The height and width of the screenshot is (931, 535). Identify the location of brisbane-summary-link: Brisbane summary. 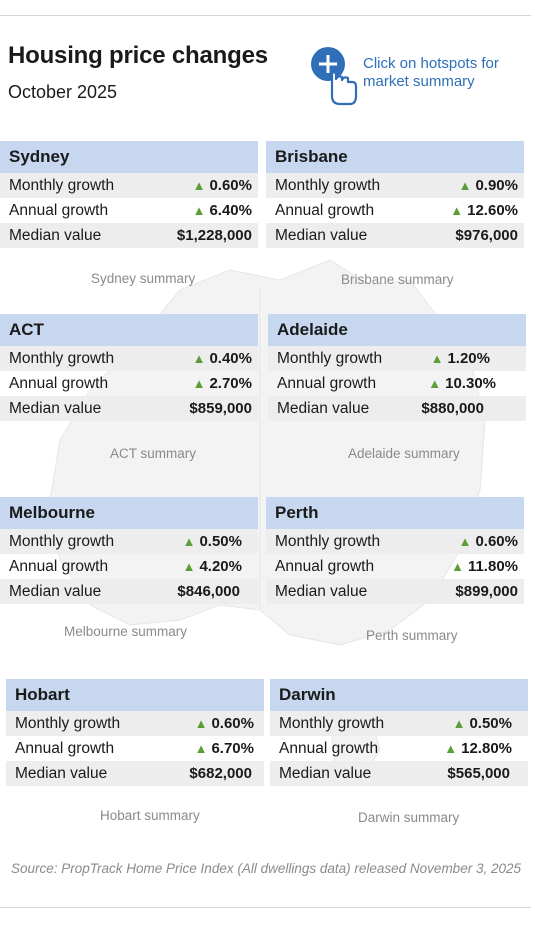
(397, 279).